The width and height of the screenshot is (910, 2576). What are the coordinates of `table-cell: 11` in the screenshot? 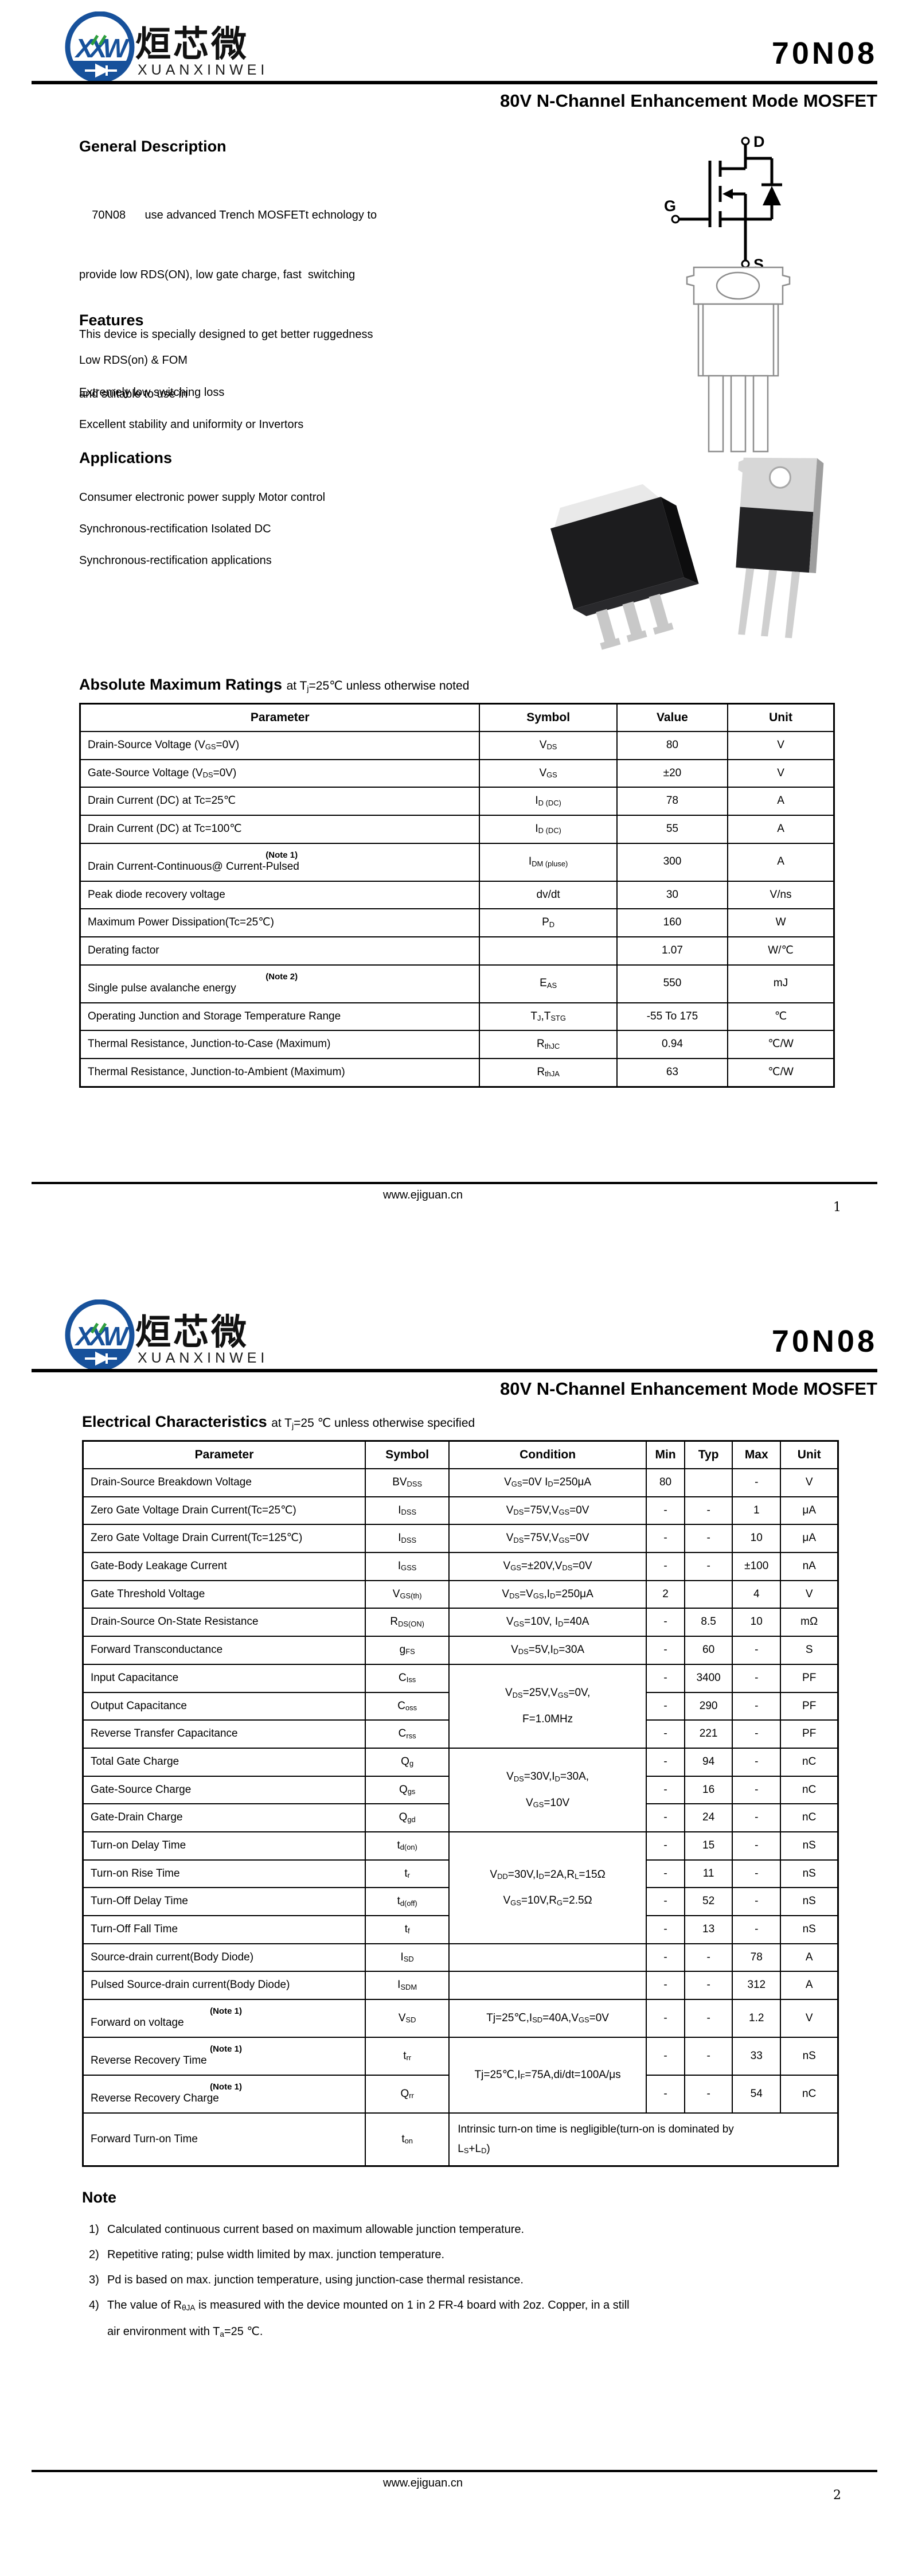 It's located at (708, 1874).